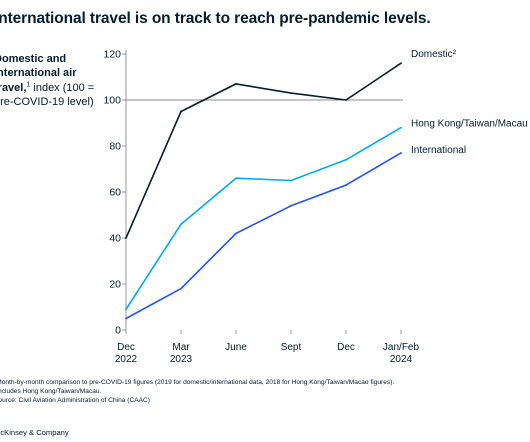  I want to click on x-tick-label: June, so click(236, 347).